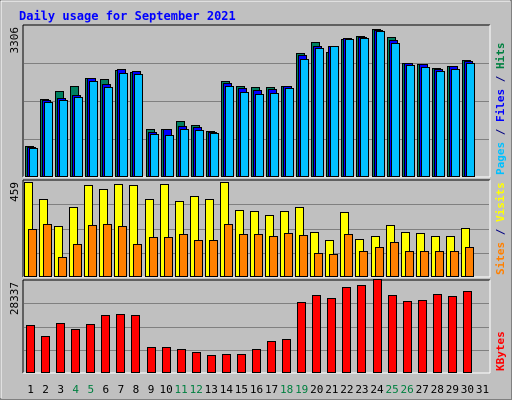 The width and height of the screenshot is (512, 400). Describe the element at coordinates (60, 389) in the screenshot. I see `x-tick-label: 3` at that location.